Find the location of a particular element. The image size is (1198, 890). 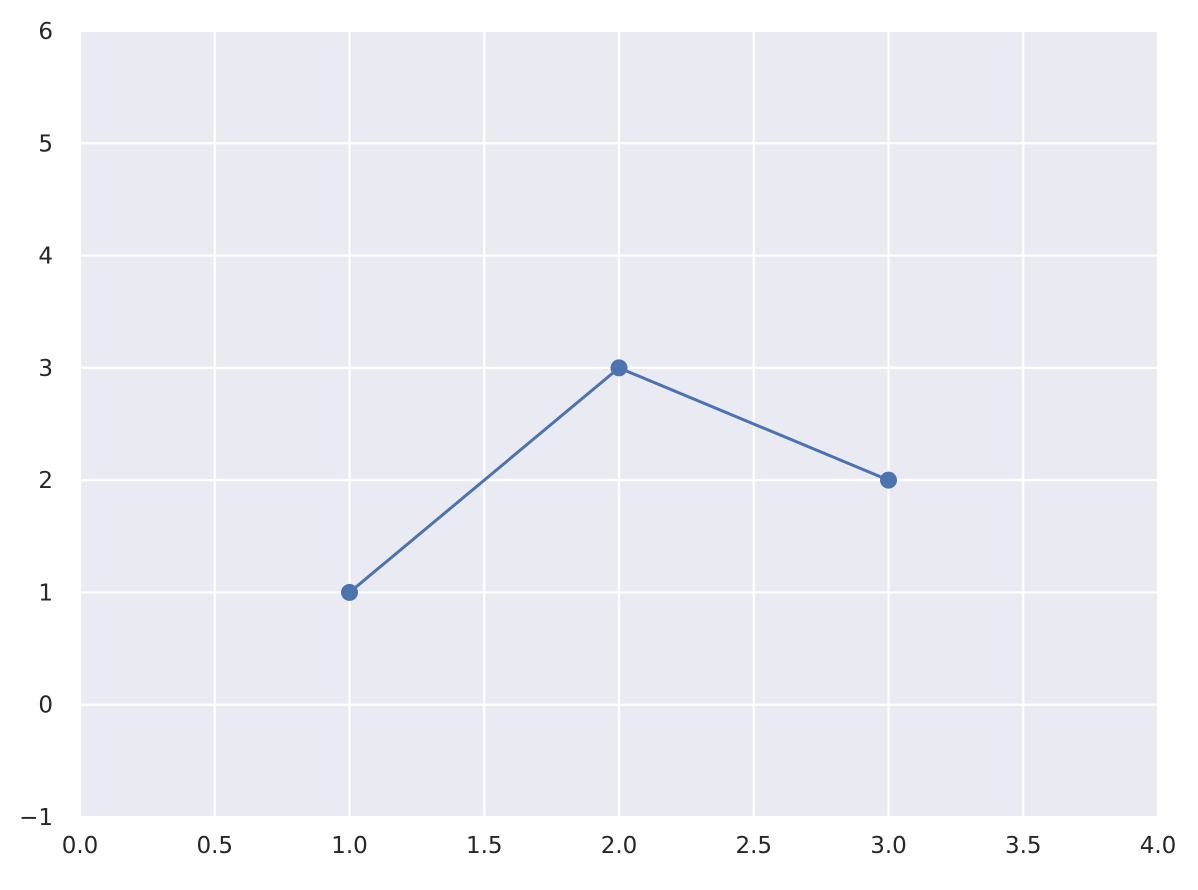

x-tick-label: 2.0 is located at coordinates (619, 846).